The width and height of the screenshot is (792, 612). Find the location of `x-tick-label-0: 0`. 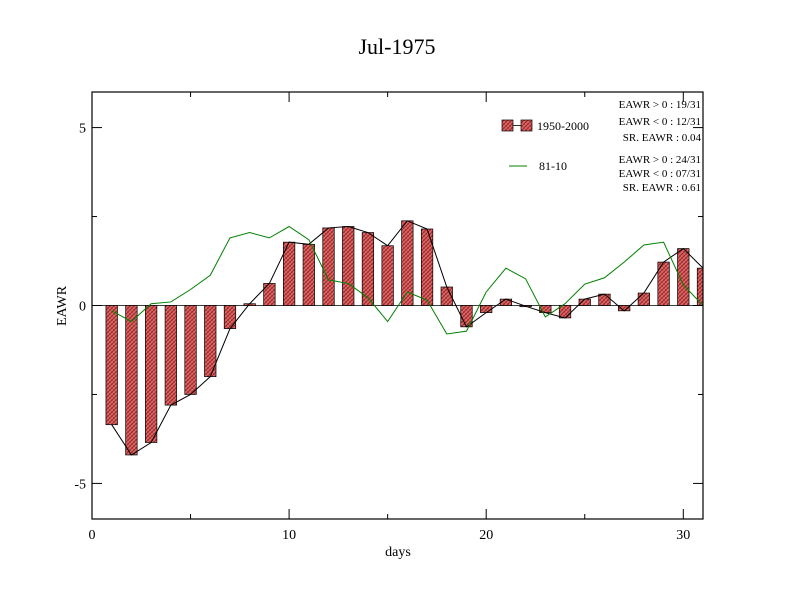

x-tick-label-0: 0 is located at coordinates (92, 535).